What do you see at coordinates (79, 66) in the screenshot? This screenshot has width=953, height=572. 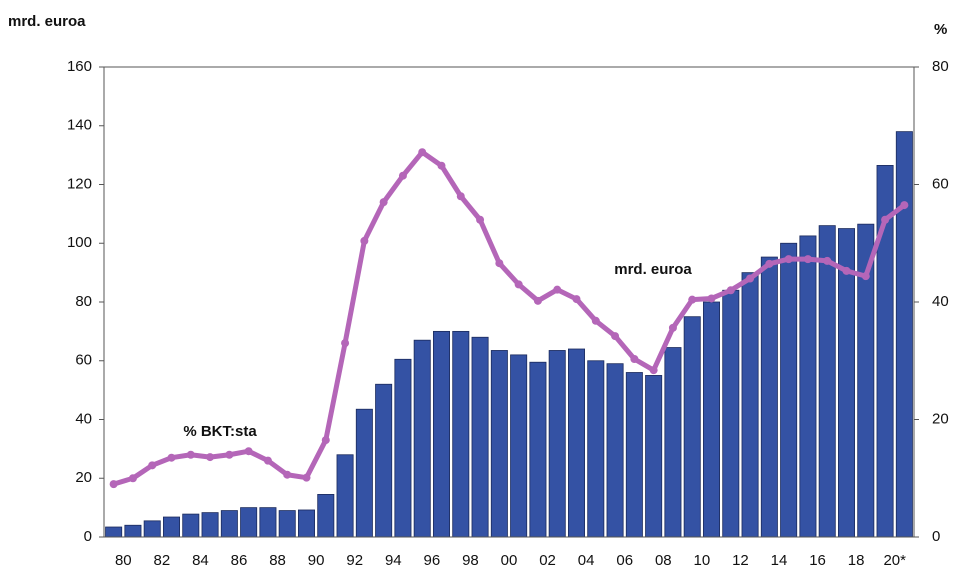 I see `y-tick-label: 160` at bounding box center [79, 66].